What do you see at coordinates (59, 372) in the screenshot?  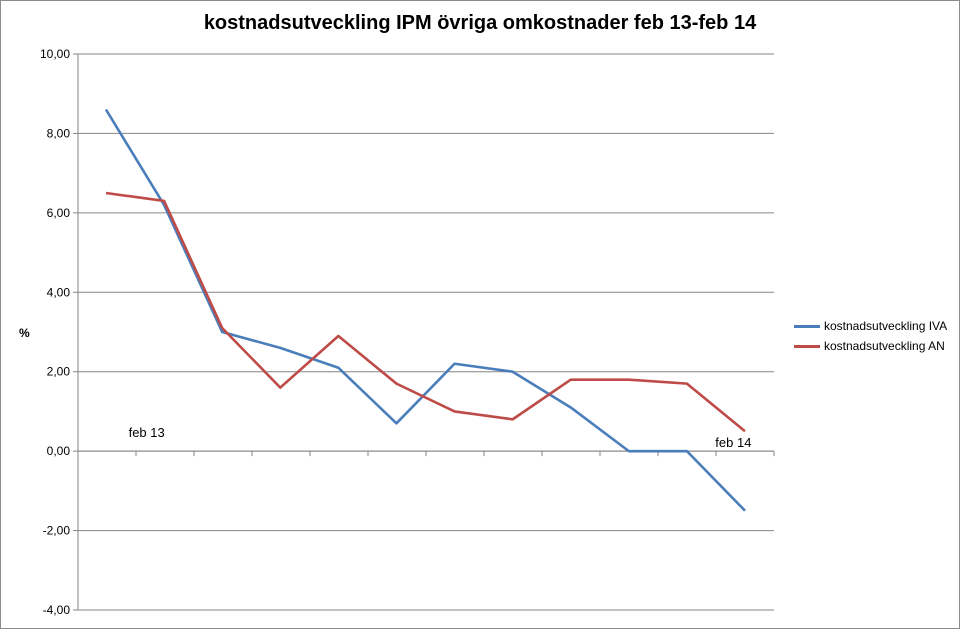 I see `y-tick-label: 2,00` at bounding box center [59, 372].